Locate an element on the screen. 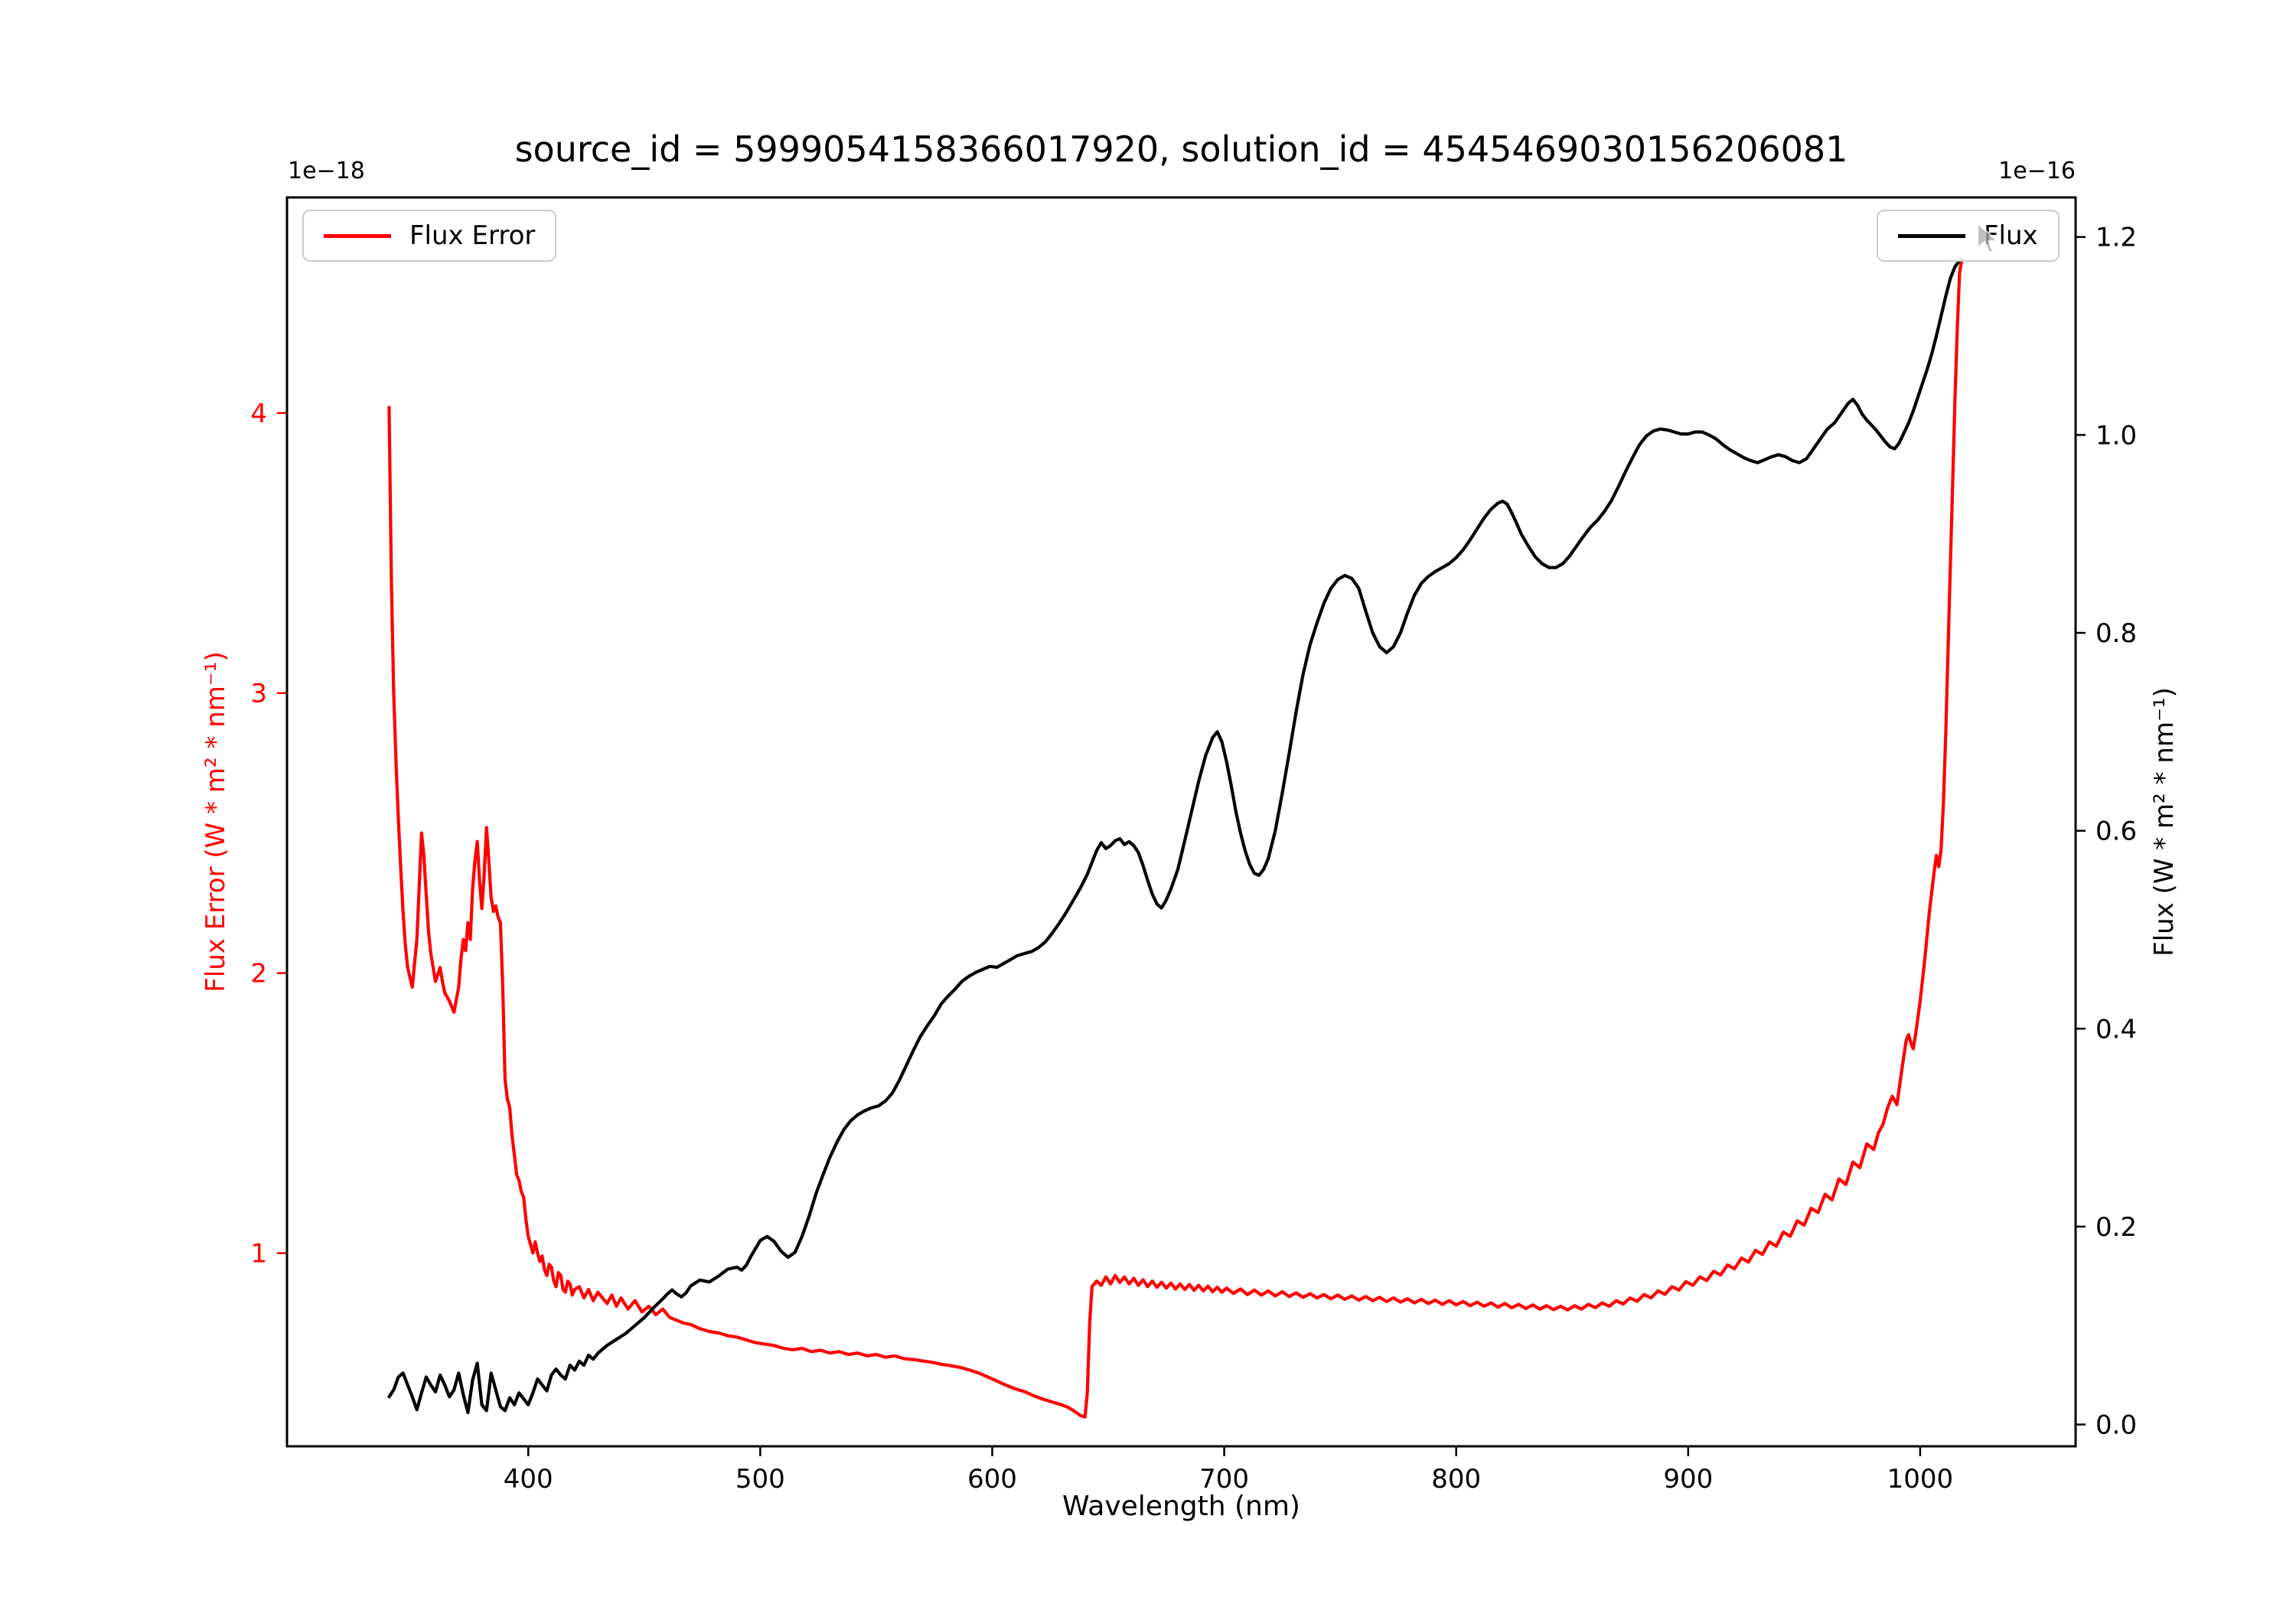 This screenshot has height=1607, width=2296. x-tick-label: 700 is located at coordinates (1224, 1479).